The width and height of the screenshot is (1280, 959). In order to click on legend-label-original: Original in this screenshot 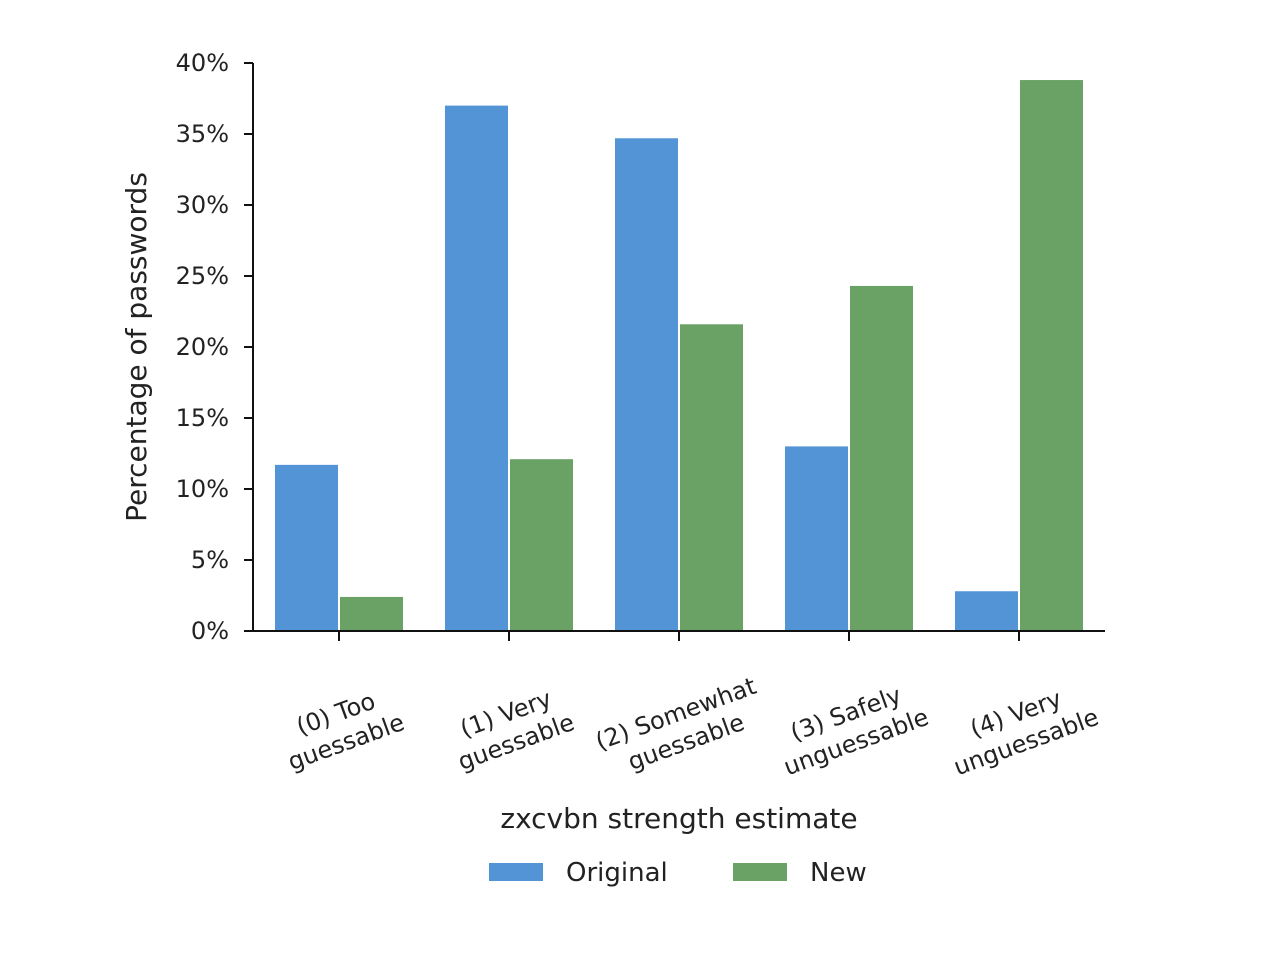, I will do `click(617, 873)`.